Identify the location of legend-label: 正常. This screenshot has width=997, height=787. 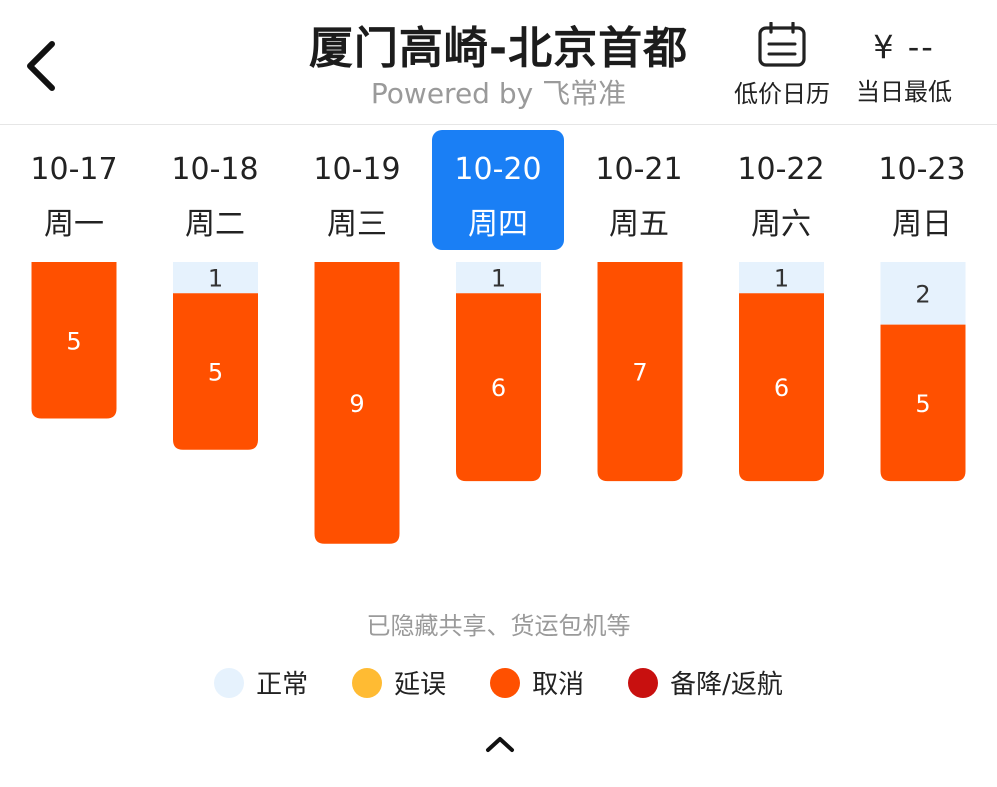
(282, 685).